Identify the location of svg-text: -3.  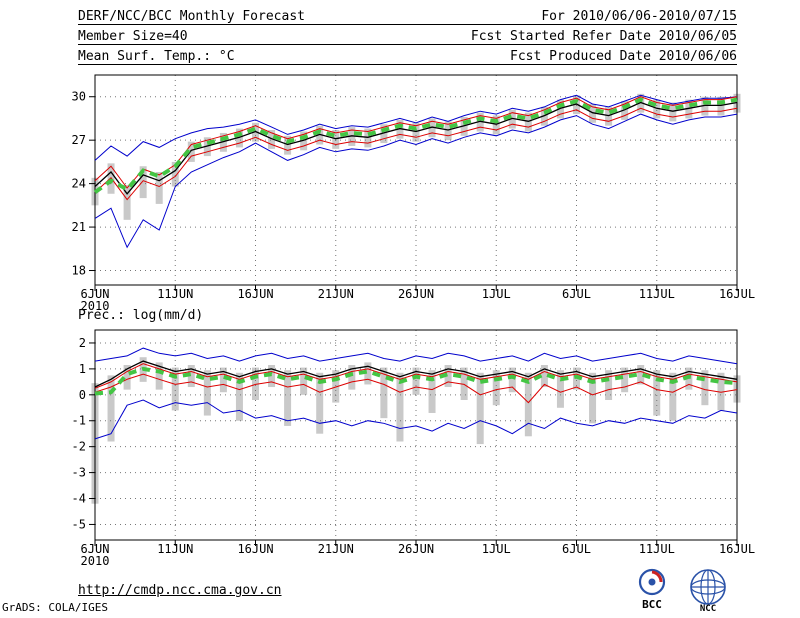
(79, 473).